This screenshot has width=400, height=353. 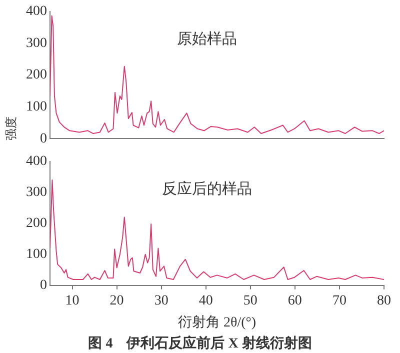 What do you see at coordinates (207, 189) in the screenshot?
I see `annotation: 反应后的样品` at bounding box center [207, 189].